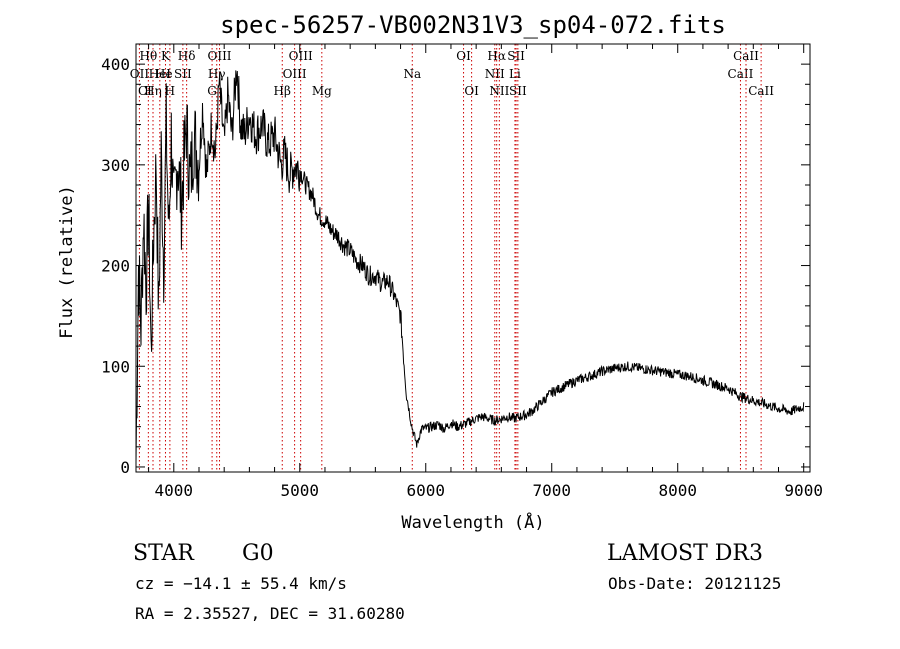 Image resolution: width=900 pixels, height=649 pixels. I want to click on spectral-line-label: H, so click(170, 91).